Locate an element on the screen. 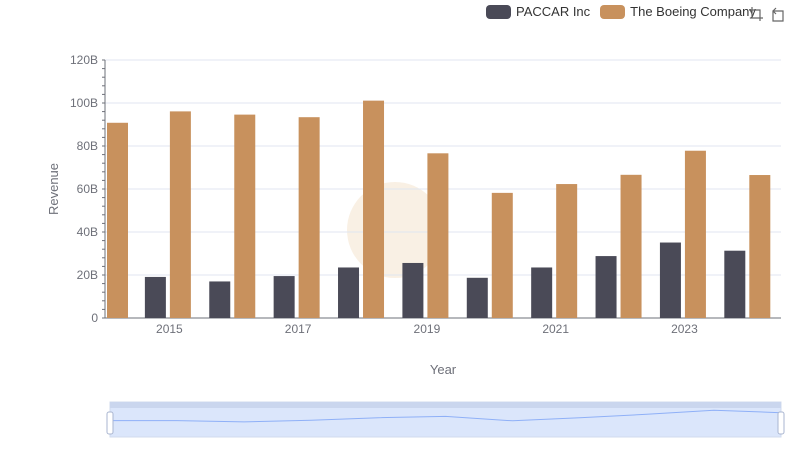  bar-paccar-2018 is located at coordinates (349, 292).